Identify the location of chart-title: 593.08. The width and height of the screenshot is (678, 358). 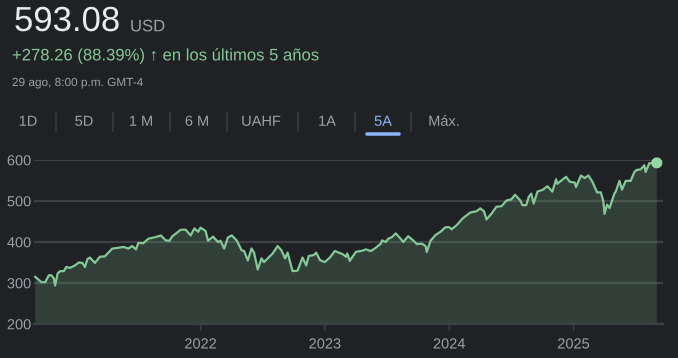
(67, 19).